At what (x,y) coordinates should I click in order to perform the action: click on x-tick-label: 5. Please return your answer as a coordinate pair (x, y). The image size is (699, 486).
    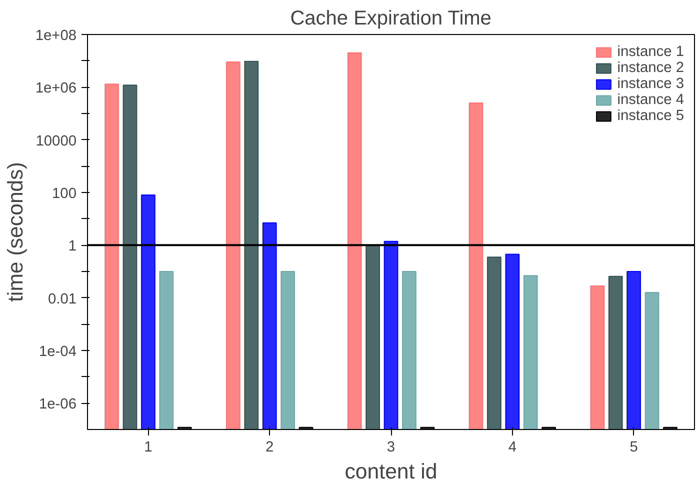
    Looking at the image, I should click on (634, 448).